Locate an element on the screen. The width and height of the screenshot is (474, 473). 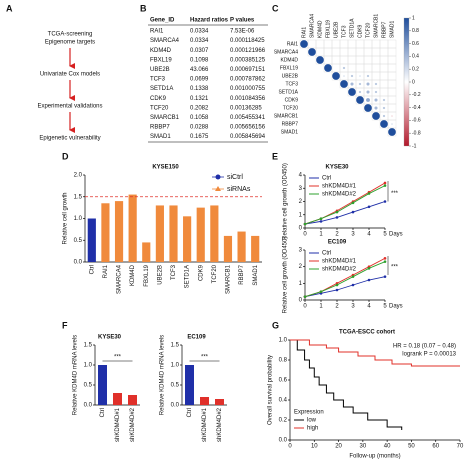
colorbar-label: -0.4 is located at coordinates (416, 108).